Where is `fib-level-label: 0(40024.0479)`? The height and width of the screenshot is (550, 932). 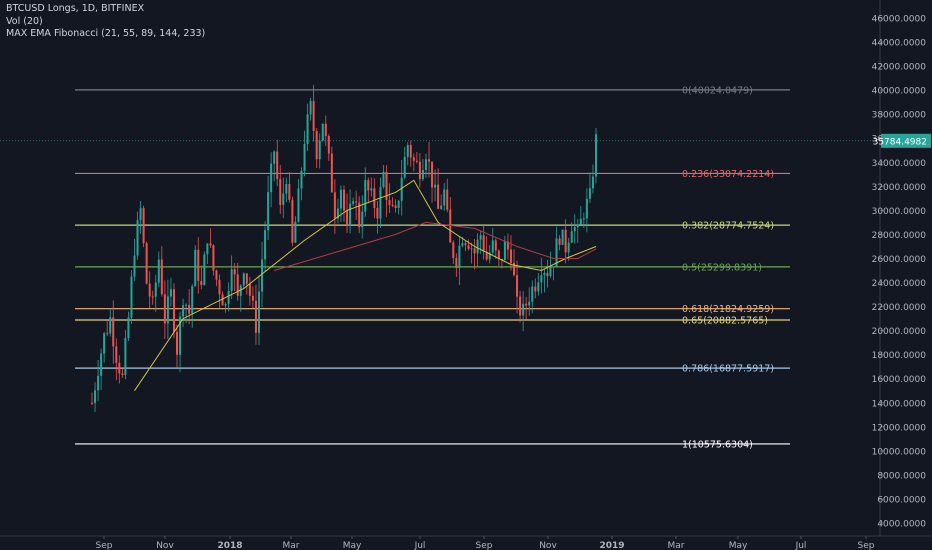
fib-level-label: 0(40024.0479) is located at coordinates (717, 90).